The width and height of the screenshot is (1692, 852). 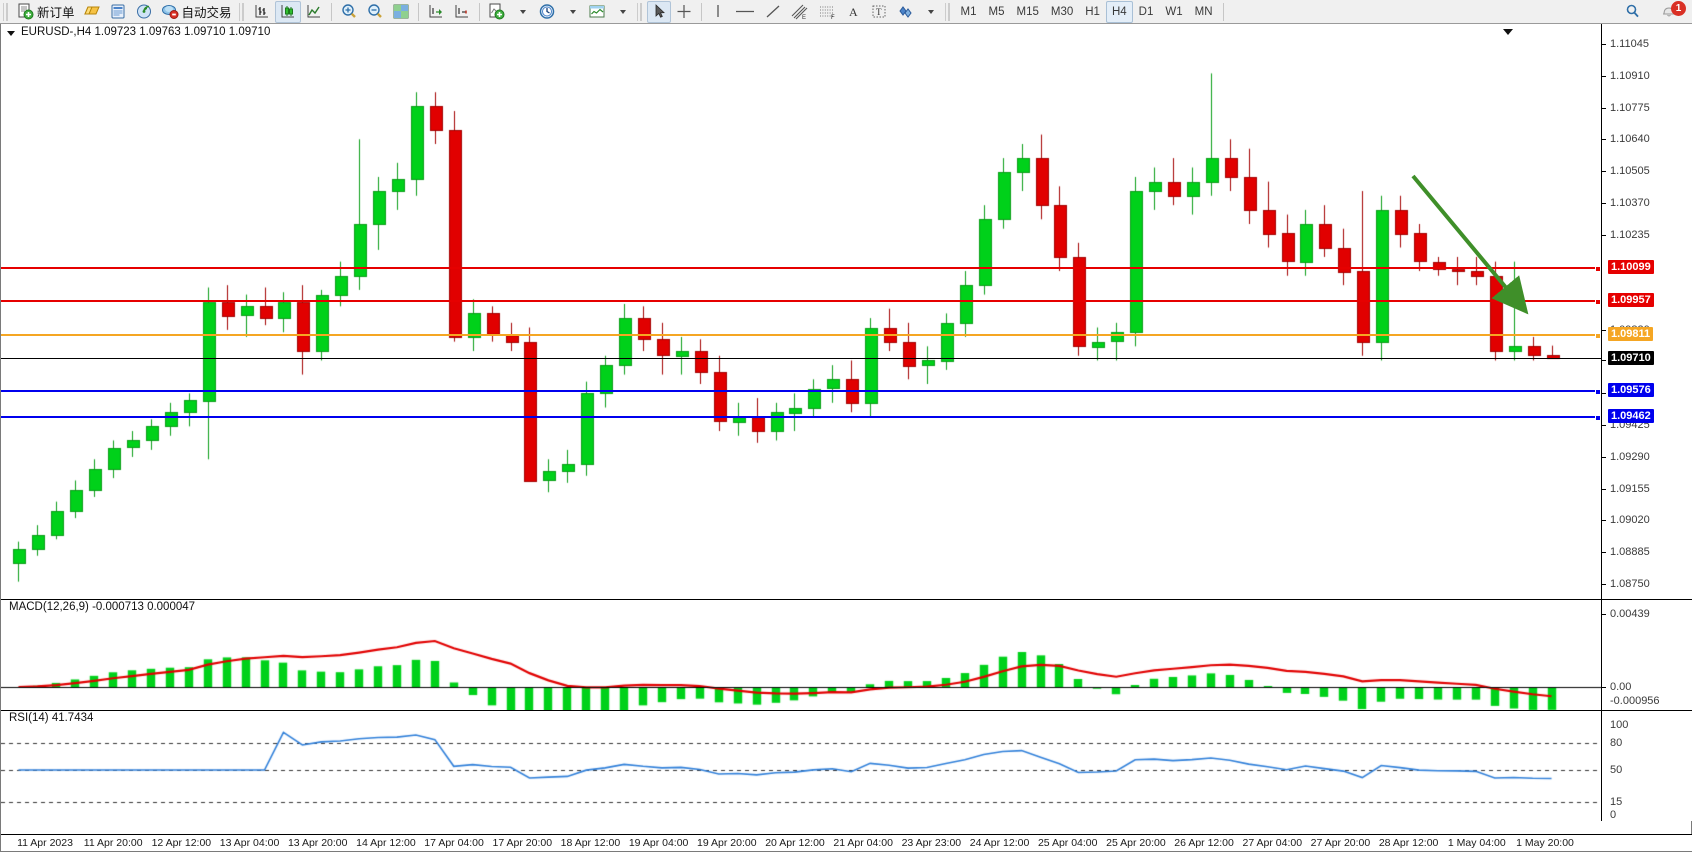 What do you see at coordinates (801, 655) in the screenshot?
I see `macd-canvas` at bounding box center [801, 655].